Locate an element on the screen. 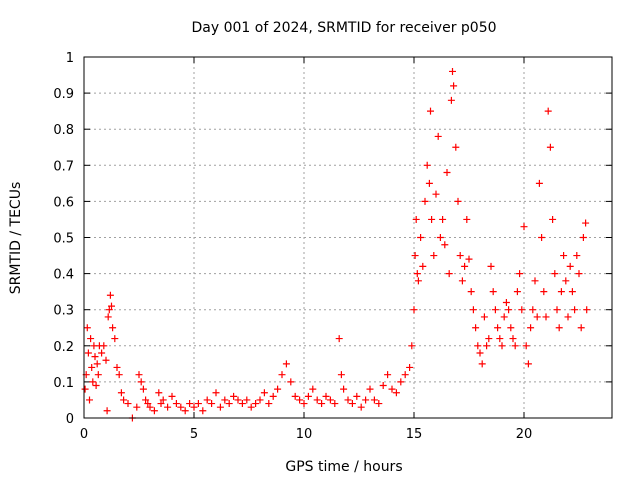 Image resolution: width=640 pixels, height=480 pixels. y-tick-label: 0.3 is located at coordinates (63, 311).